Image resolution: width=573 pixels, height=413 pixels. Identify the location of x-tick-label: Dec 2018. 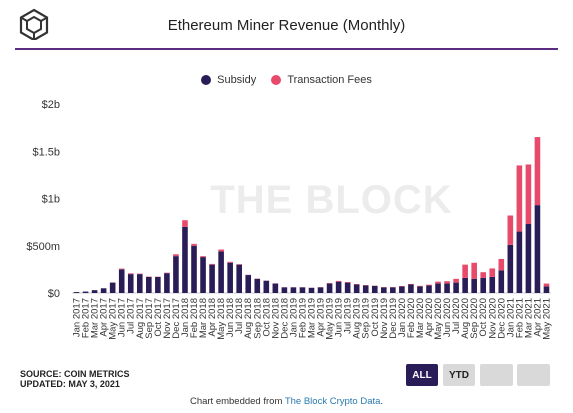
(284, 318).